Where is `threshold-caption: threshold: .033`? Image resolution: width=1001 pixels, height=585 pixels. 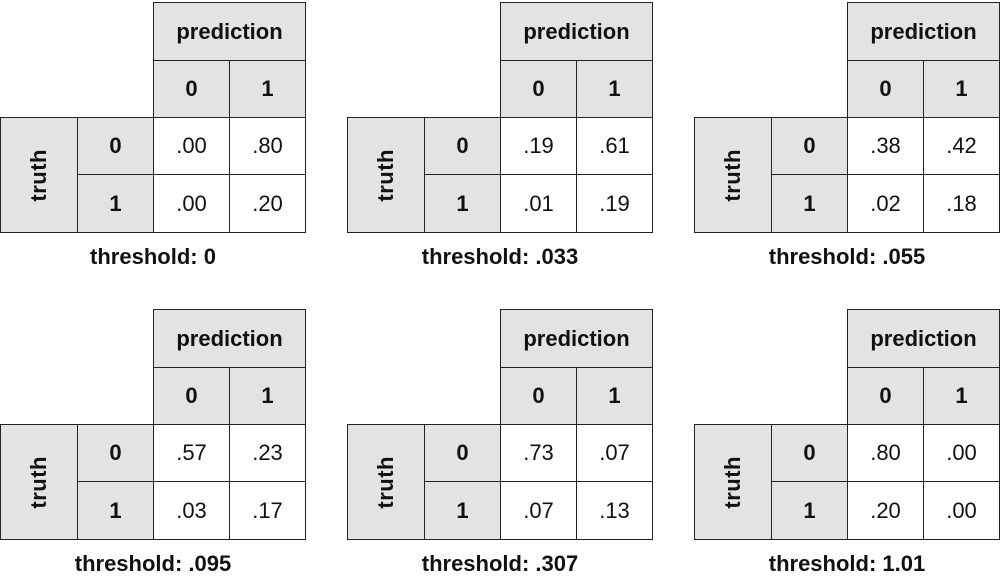 threshold-caption: threshold: .033 is located at coordinates (500, 257).